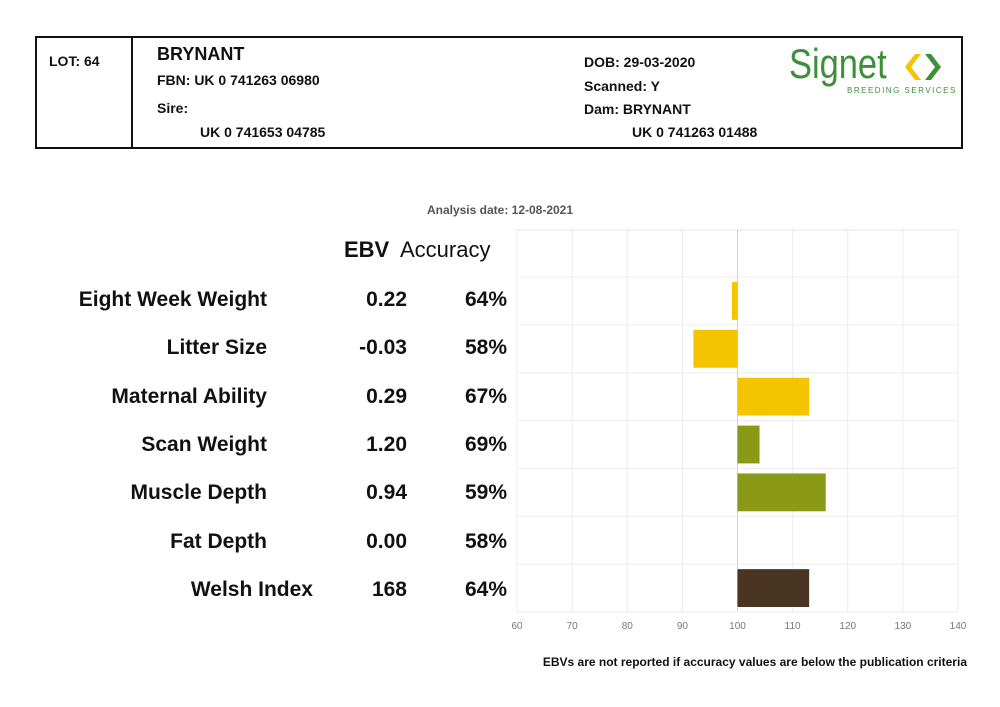 Image resolution: width=1000 pixels, height=707 pixels. Describe the element at coordinates (773, 396) in the screenshot. I see `bar-maternal-ability` at that location.